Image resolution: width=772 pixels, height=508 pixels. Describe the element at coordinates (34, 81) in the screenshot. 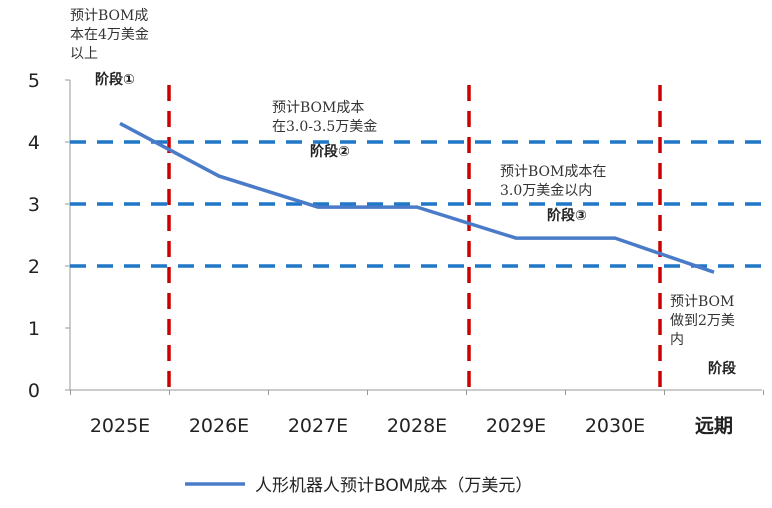

I see `y-tick-label: 5` at that location.